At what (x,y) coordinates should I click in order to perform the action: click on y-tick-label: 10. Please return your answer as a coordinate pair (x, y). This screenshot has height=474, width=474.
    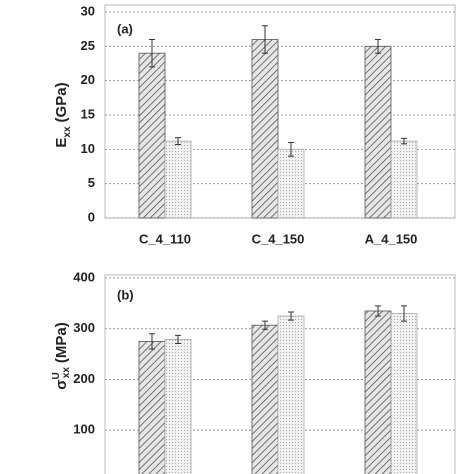
    Looking at the image, I should click on (88, 148).